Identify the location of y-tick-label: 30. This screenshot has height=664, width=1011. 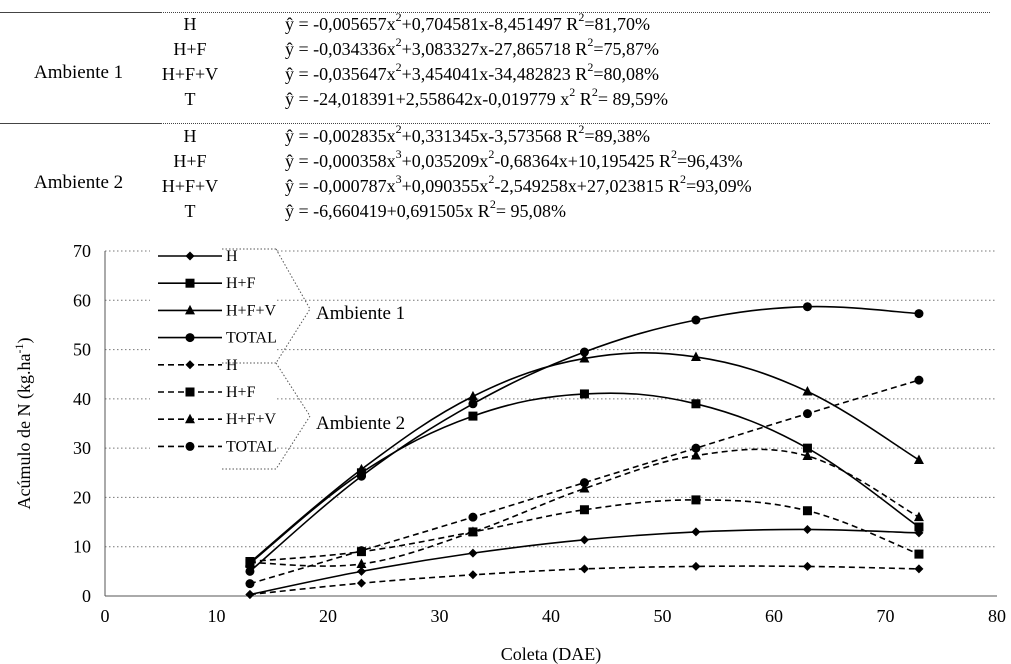
(82, 448).